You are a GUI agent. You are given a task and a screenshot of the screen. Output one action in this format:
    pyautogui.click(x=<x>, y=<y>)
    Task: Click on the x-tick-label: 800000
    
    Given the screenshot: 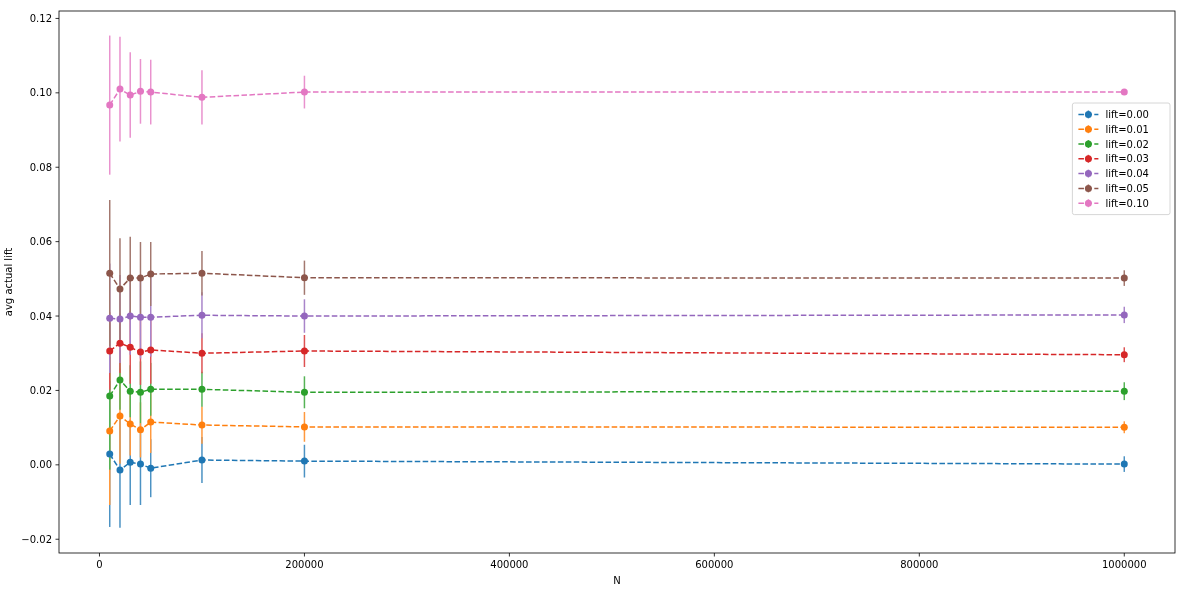 What is the action you would take?
    pyautogui.click(x=919, y=564)
    